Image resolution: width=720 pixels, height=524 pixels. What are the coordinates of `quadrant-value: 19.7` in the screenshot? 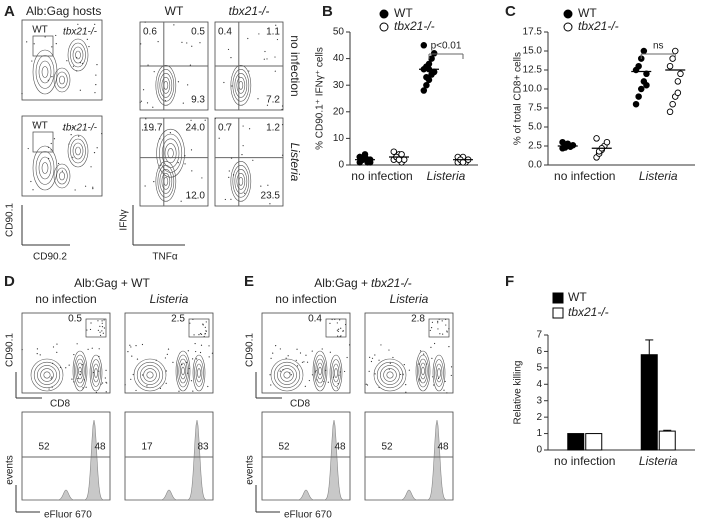 It's located at (153, 128).